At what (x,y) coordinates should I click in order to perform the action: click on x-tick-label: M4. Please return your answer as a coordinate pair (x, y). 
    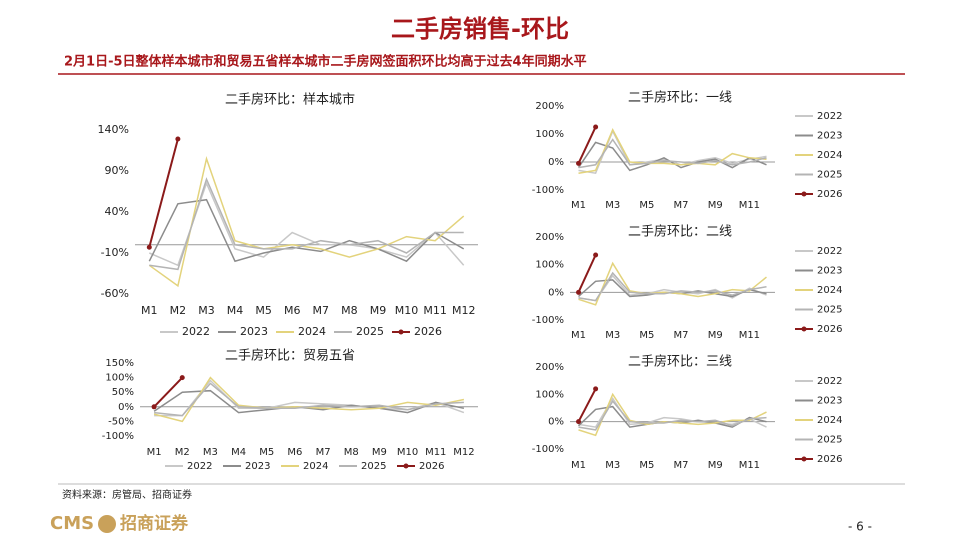
    Looking at the image, I should click on (238, 452).